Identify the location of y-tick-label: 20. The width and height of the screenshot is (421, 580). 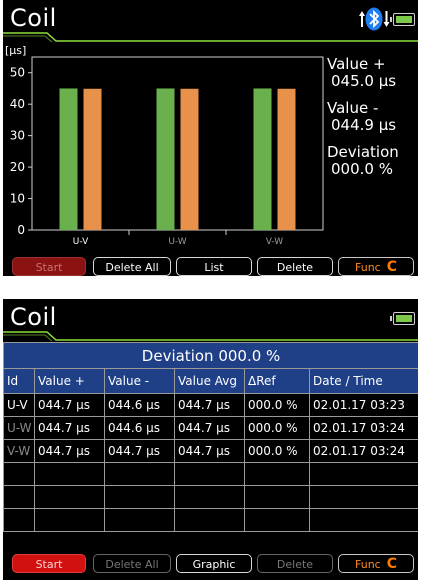
(17, 167).